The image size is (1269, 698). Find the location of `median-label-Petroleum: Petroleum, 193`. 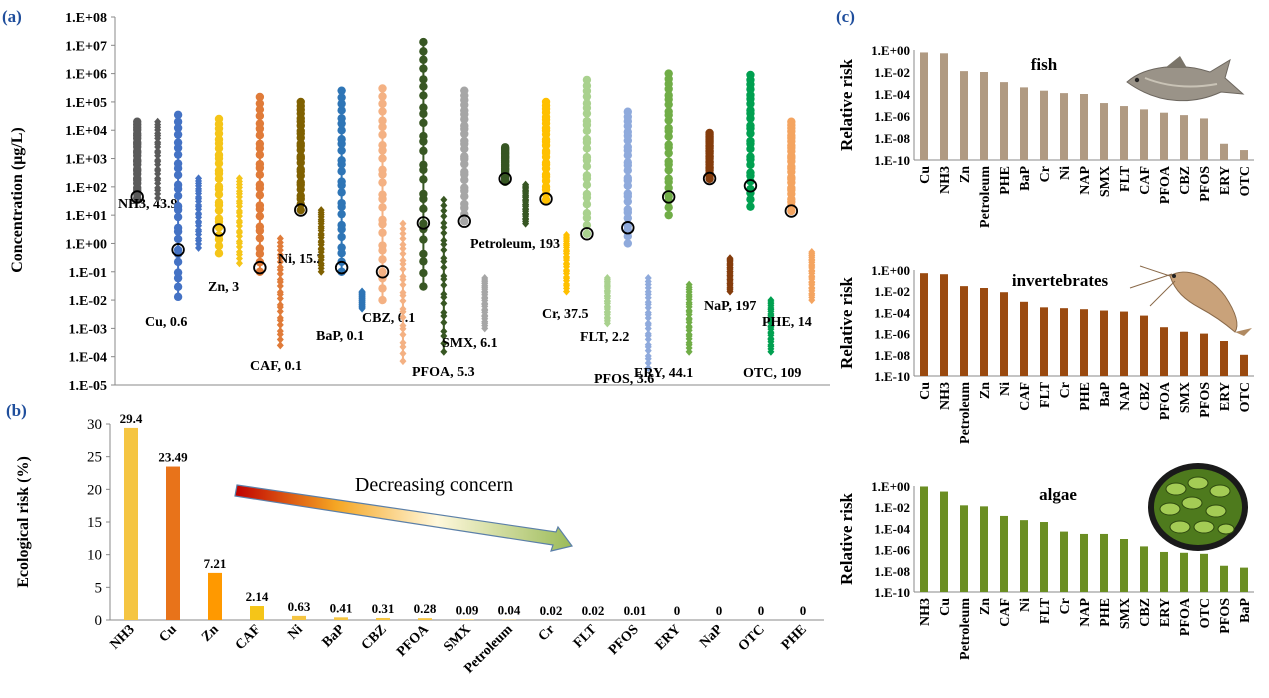

median-label-Petroleum: Petroleum, 193 is located at coordinates (515, 244).